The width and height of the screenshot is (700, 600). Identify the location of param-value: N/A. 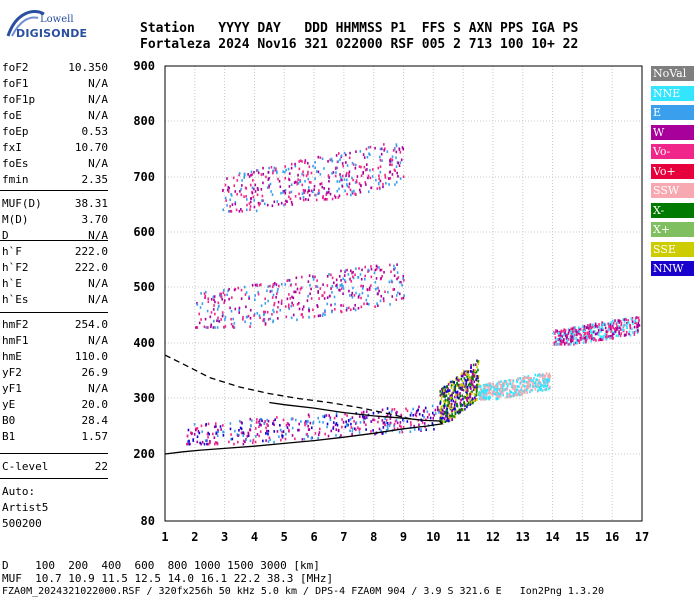
(98, 83).